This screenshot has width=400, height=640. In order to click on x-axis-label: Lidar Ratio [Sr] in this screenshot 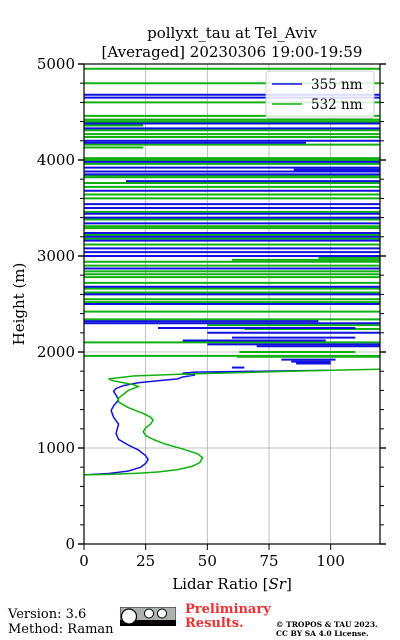, I will do `click(232, 584)`.